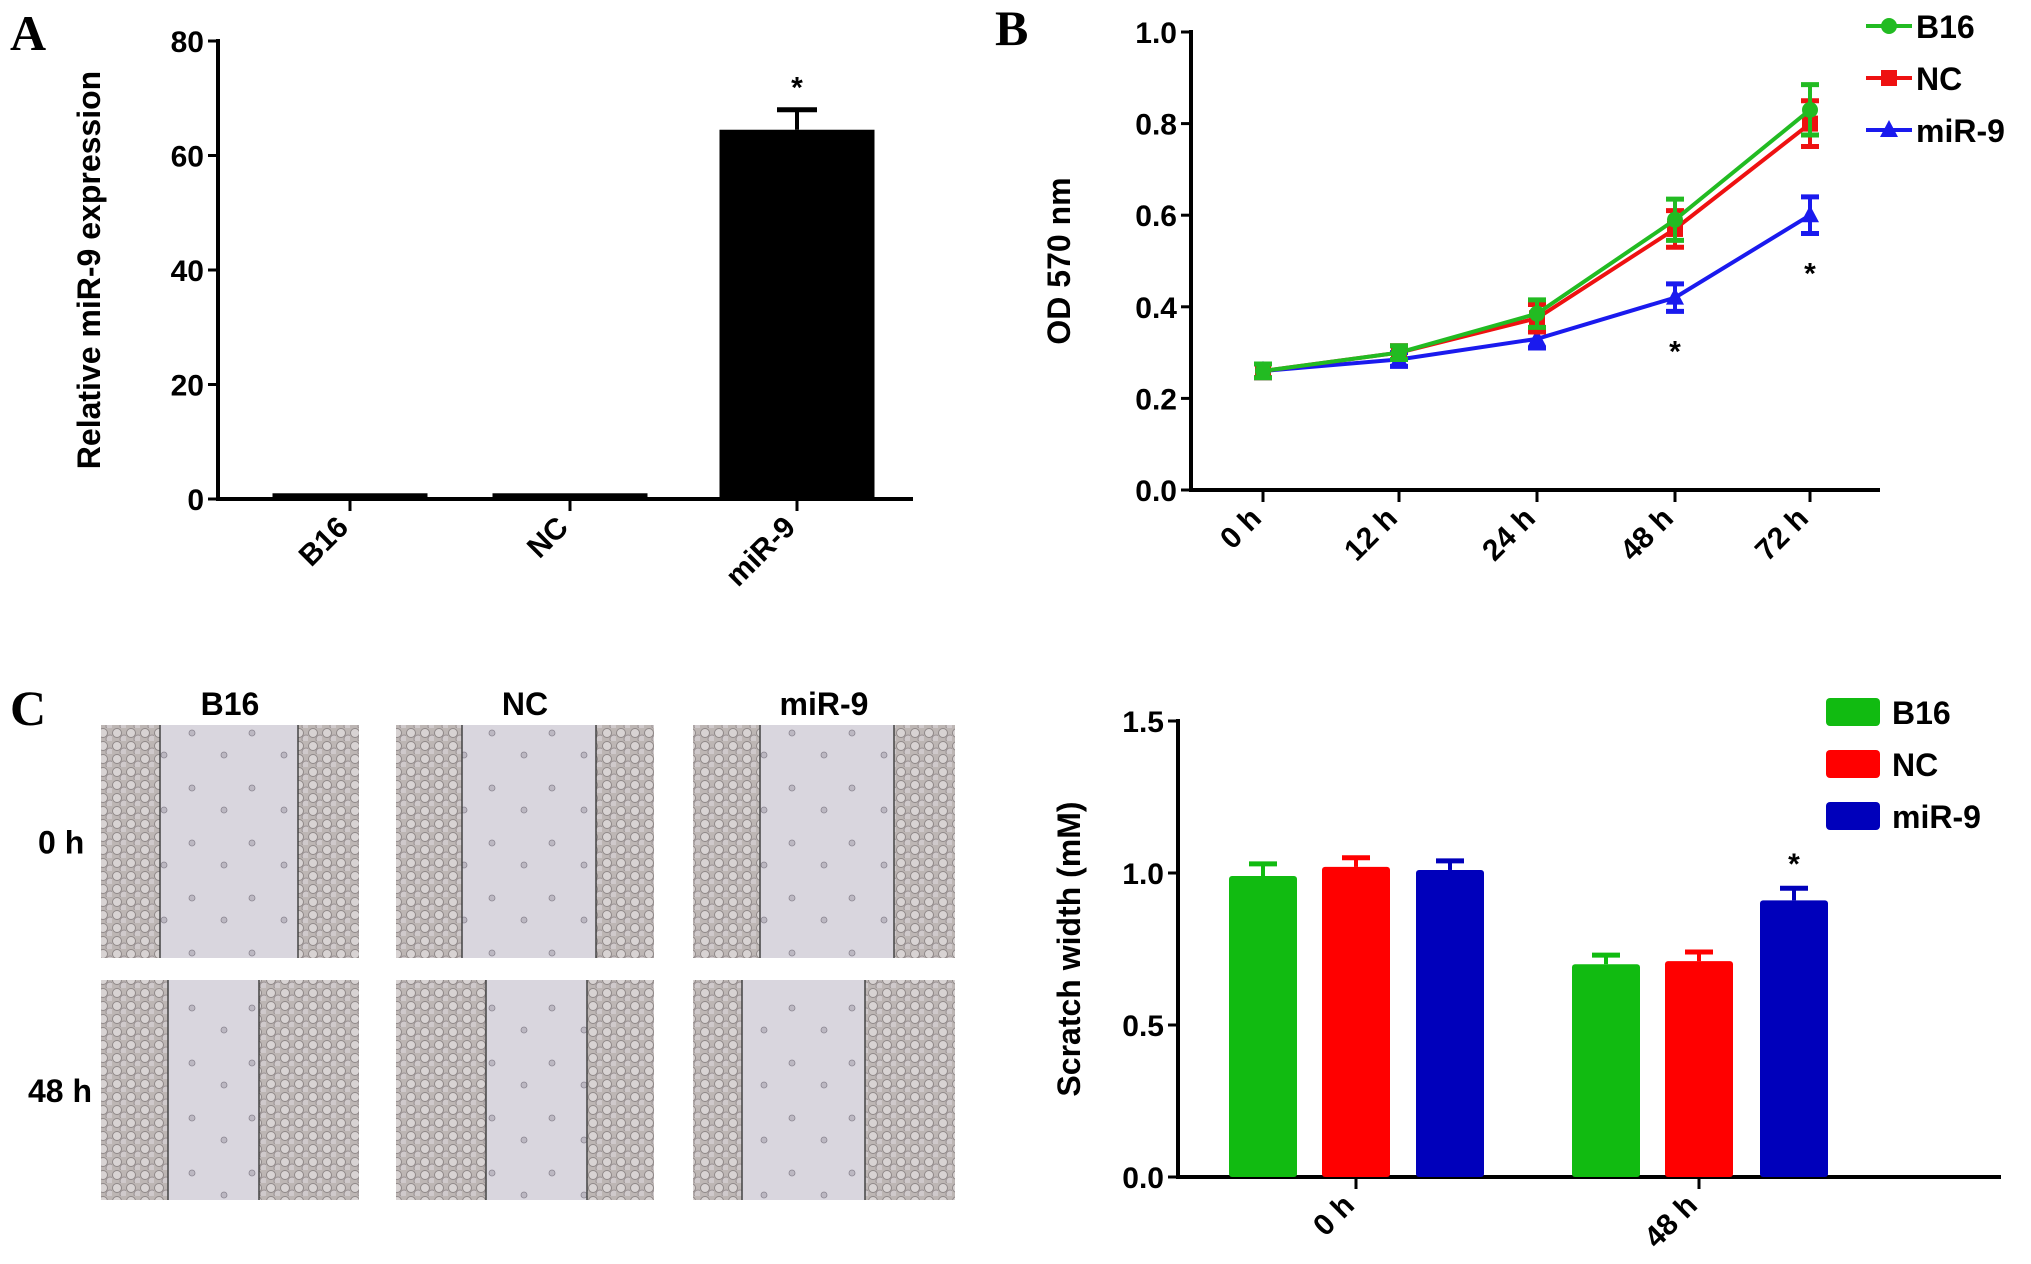 This screenshot has height=1264, width=2031. Describe the element at coordinates (61, 843) in the screenshot. I see `micrograph-row-label: 0 h` at that location.